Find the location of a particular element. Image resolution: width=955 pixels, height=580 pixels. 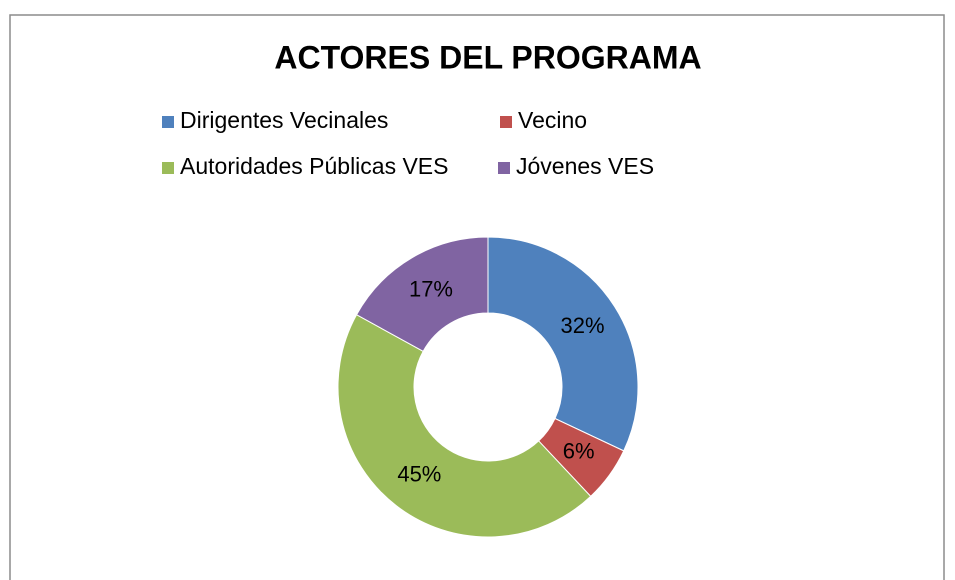

data-label: 45% is located at coordinates (419, 473).